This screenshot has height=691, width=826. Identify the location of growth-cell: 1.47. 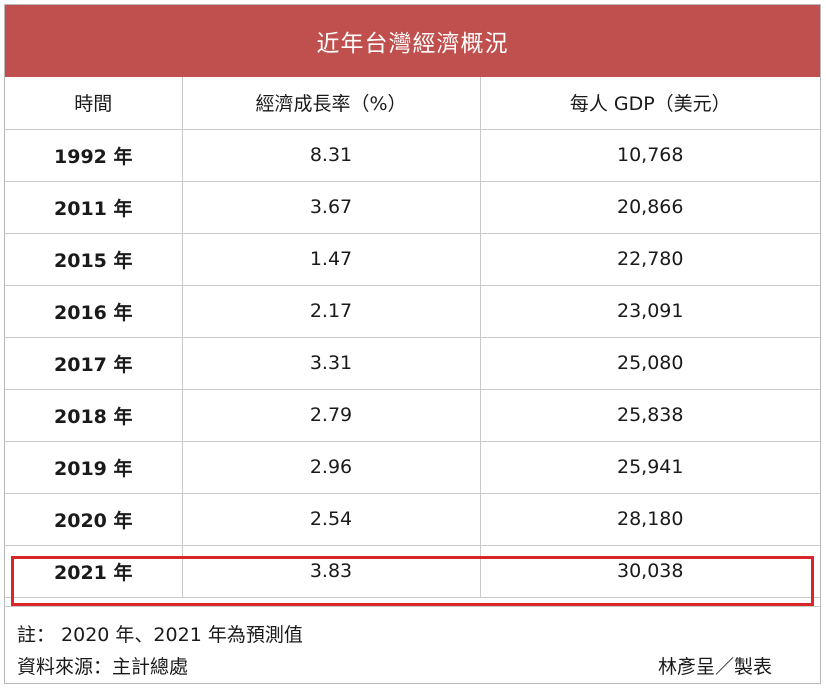
(331, 259).